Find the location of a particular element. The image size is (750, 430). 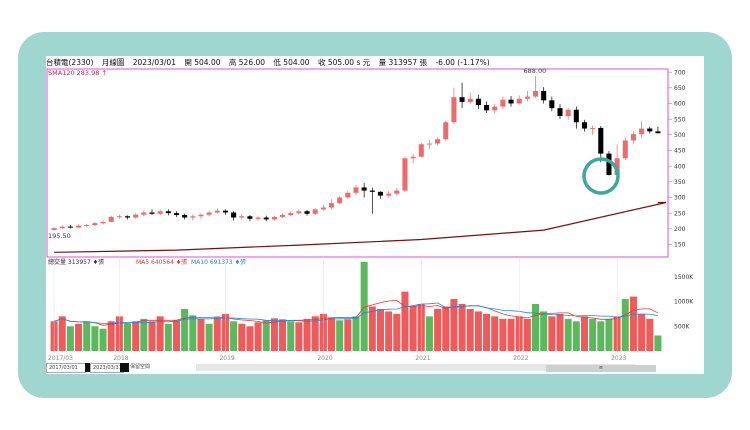

x-tick-label: 2017/03 is located at coordinates (60, 358).